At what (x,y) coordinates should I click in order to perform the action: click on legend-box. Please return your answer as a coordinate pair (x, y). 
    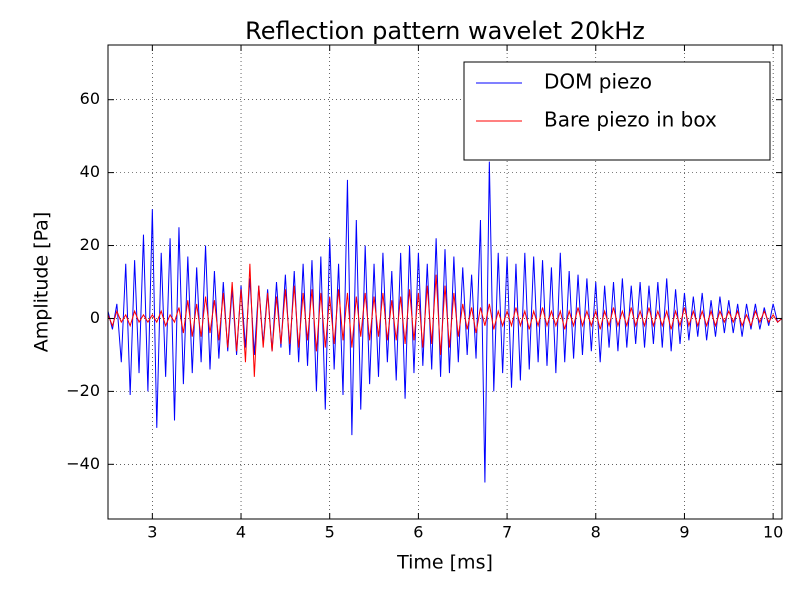
    Looking at the image, I should click on (617, 111).